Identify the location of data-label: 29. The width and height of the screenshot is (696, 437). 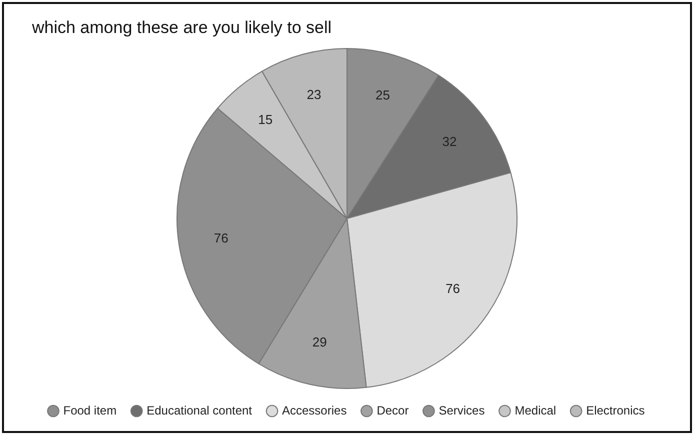
(319, 342).